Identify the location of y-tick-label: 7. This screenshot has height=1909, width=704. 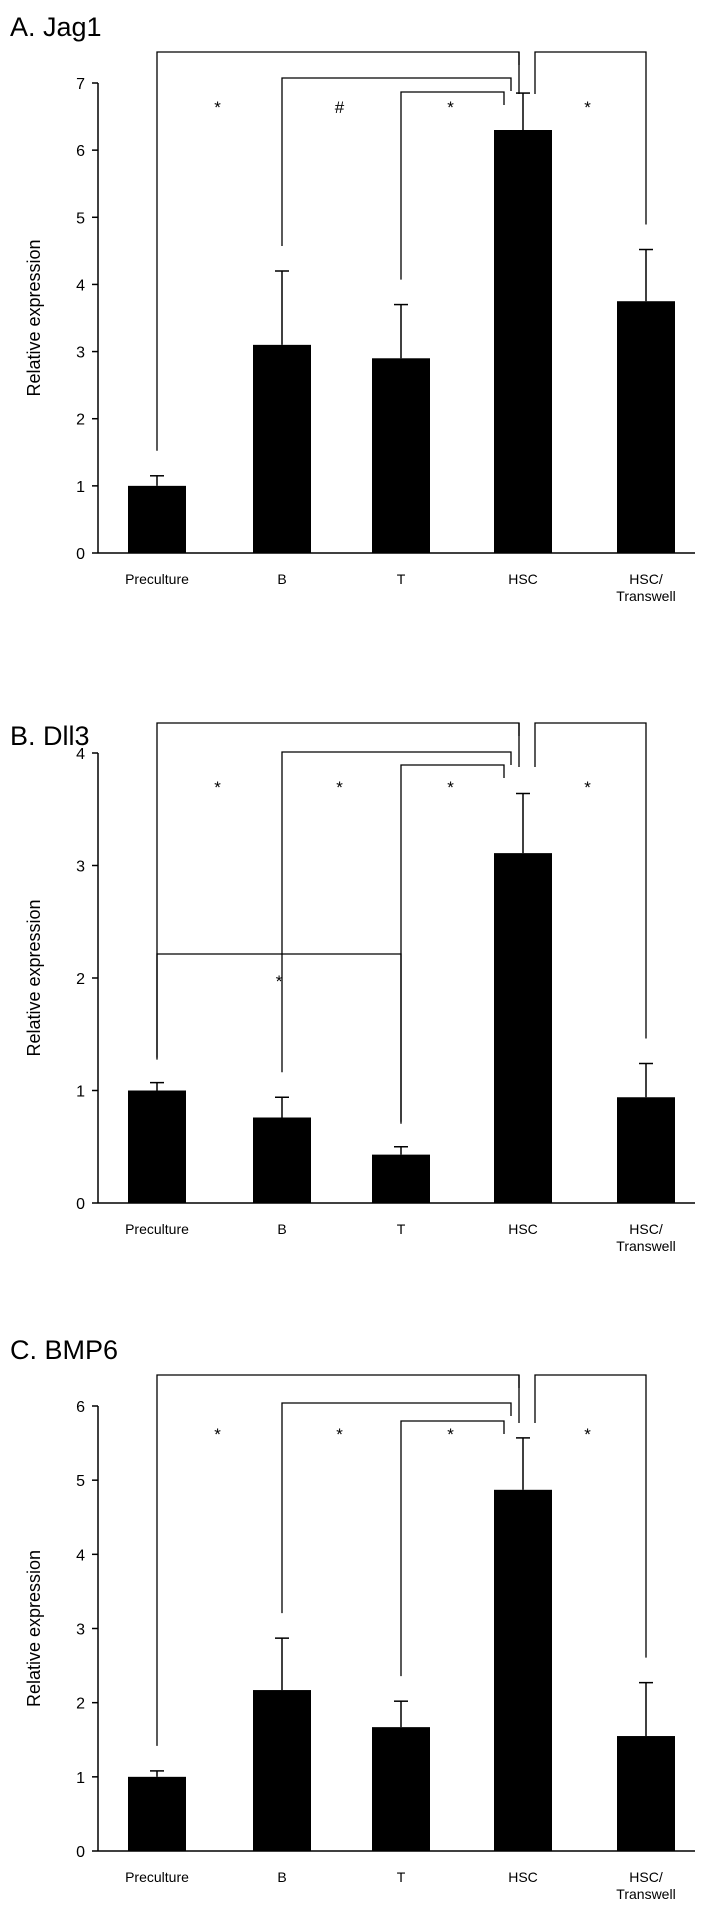
(80, 84).